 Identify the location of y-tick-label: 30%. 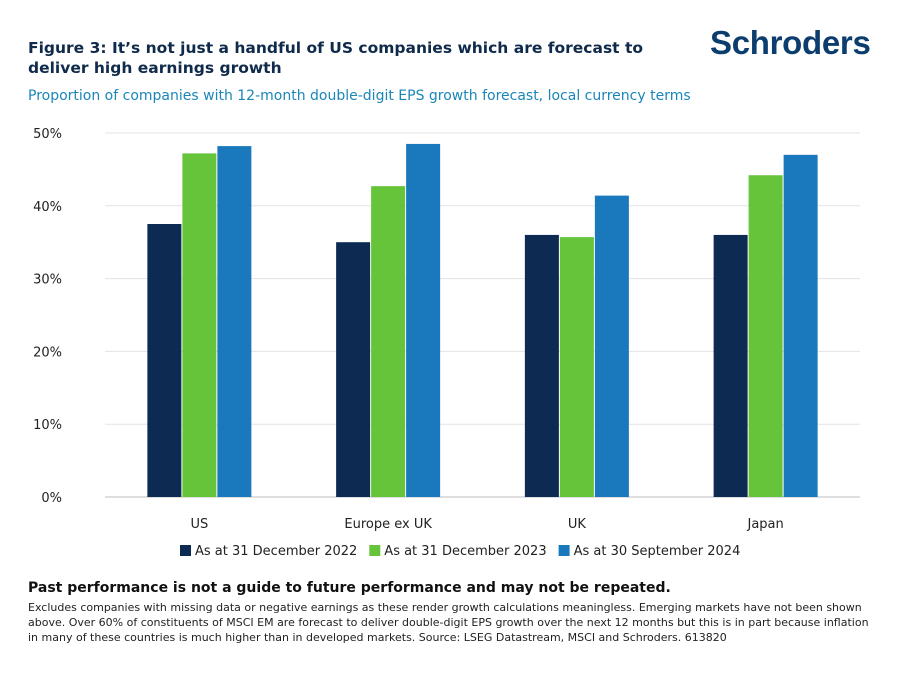
(47, 280).